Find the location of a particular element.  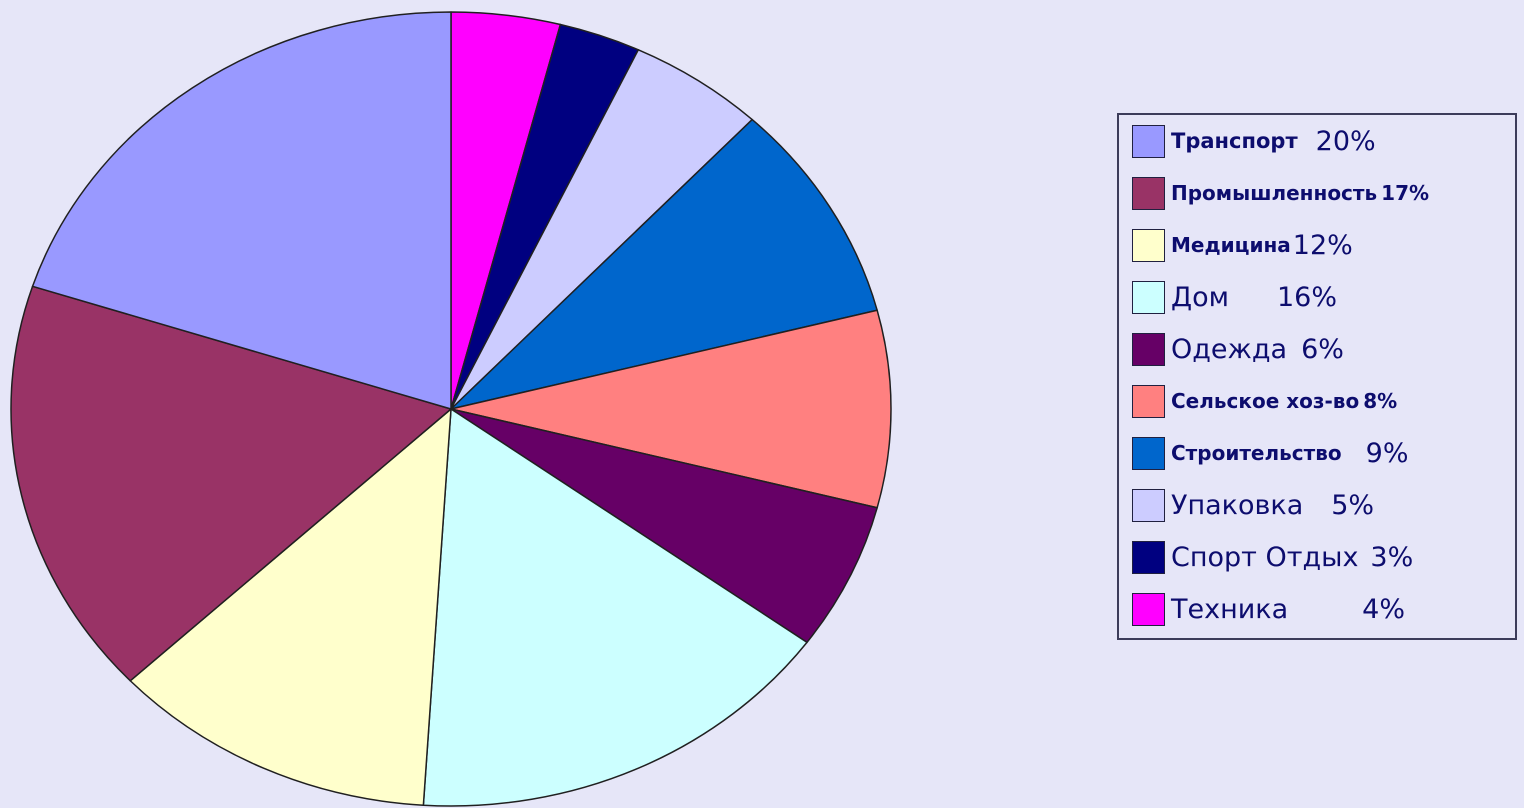

legend-item: Промышленность 17% is located at coordinates (1280, 193).